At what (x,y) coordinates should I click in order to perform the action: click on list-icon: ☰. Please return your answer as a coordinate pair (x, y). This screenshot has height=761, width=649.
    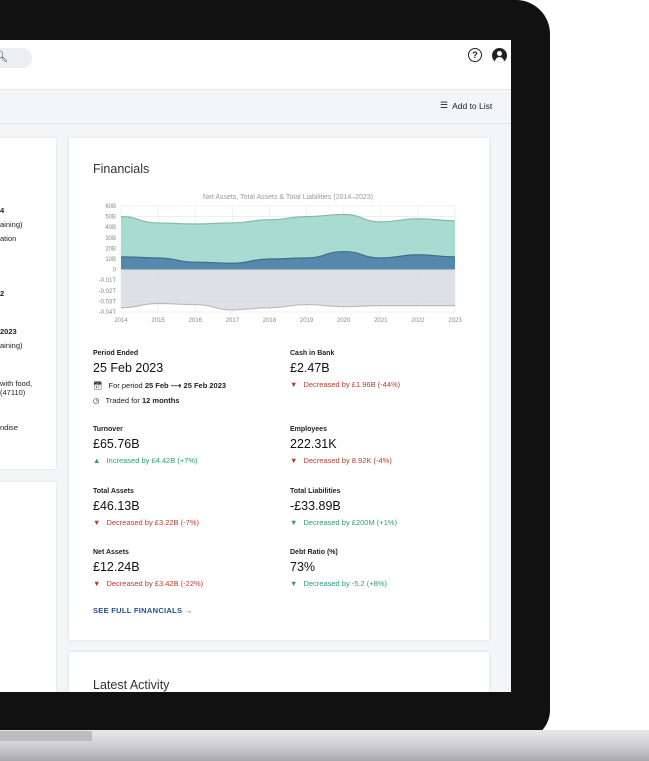
    Looking at the image, I should click on (444, 105).